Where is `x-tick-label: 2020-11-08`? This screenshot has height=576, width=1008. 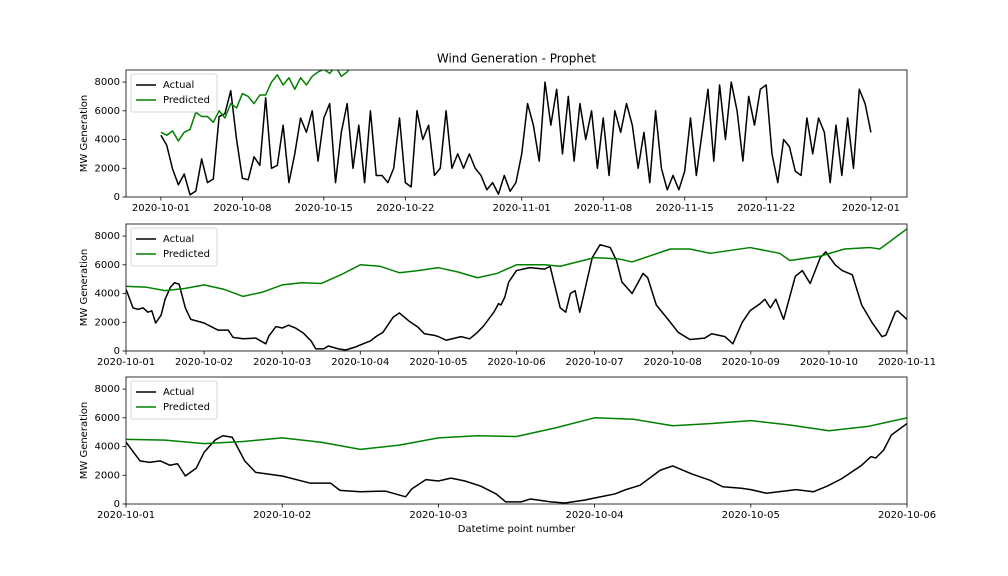
x-tick-label: 2020-11-08 is located at coordinates (603, 208).